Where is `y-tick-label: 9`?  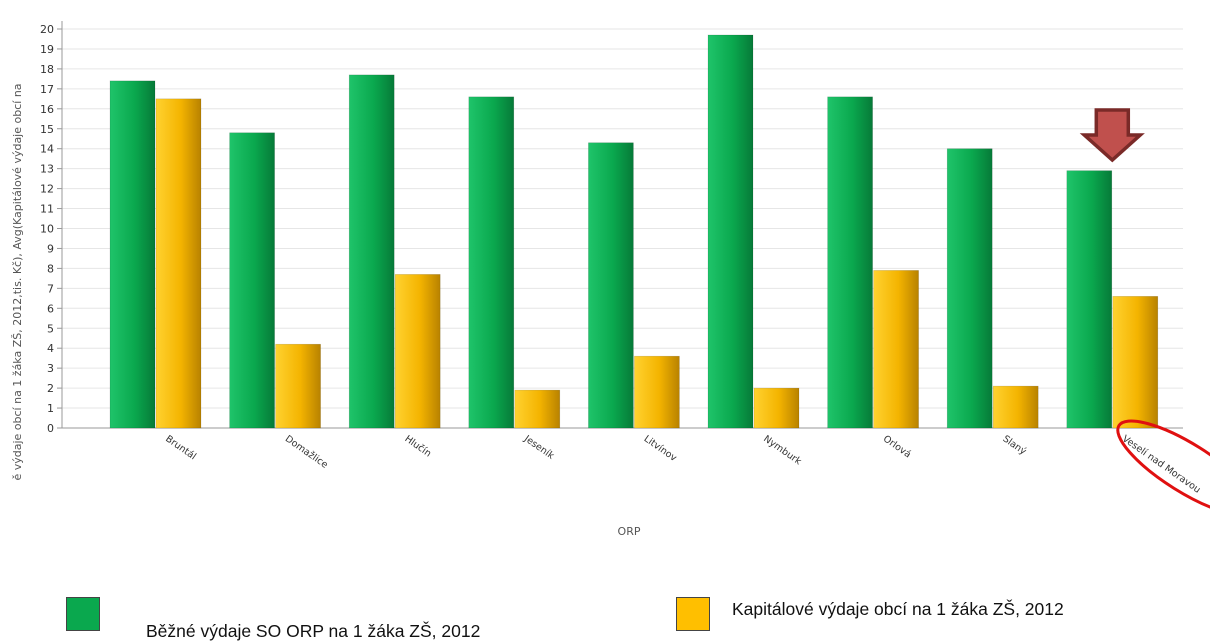
y-tick-label: 9 is located at coordinates (50, 248).